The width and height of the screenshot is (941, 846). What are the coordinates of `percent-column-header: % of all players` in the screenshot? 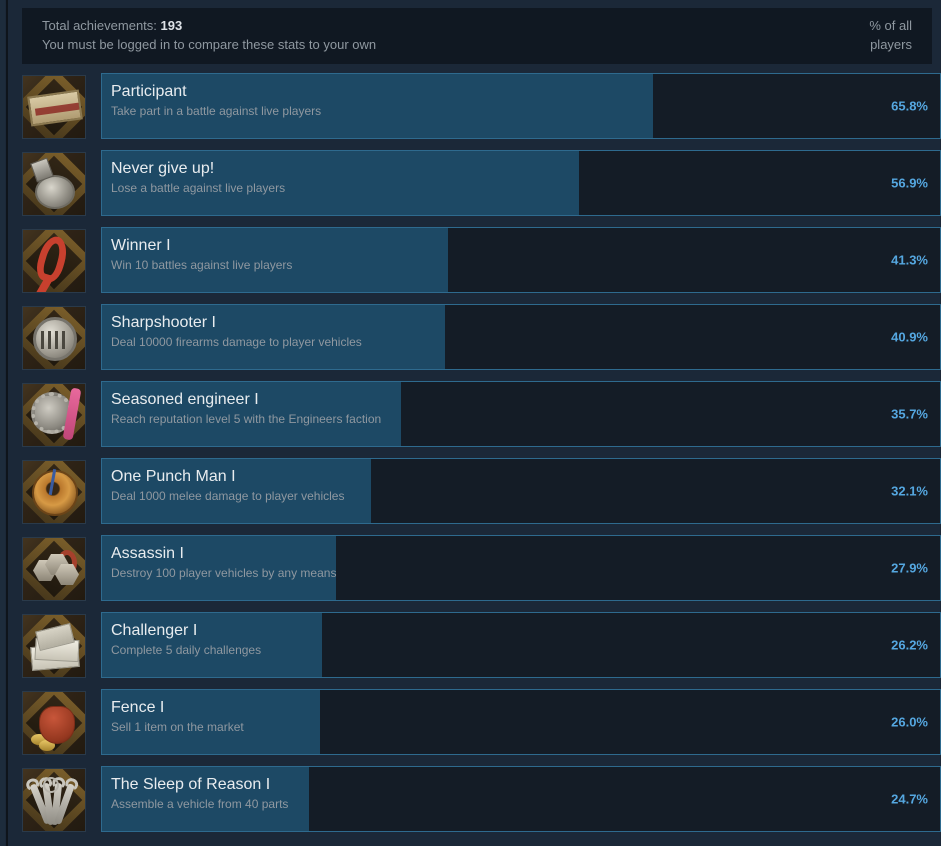 It's located at (900, 36).